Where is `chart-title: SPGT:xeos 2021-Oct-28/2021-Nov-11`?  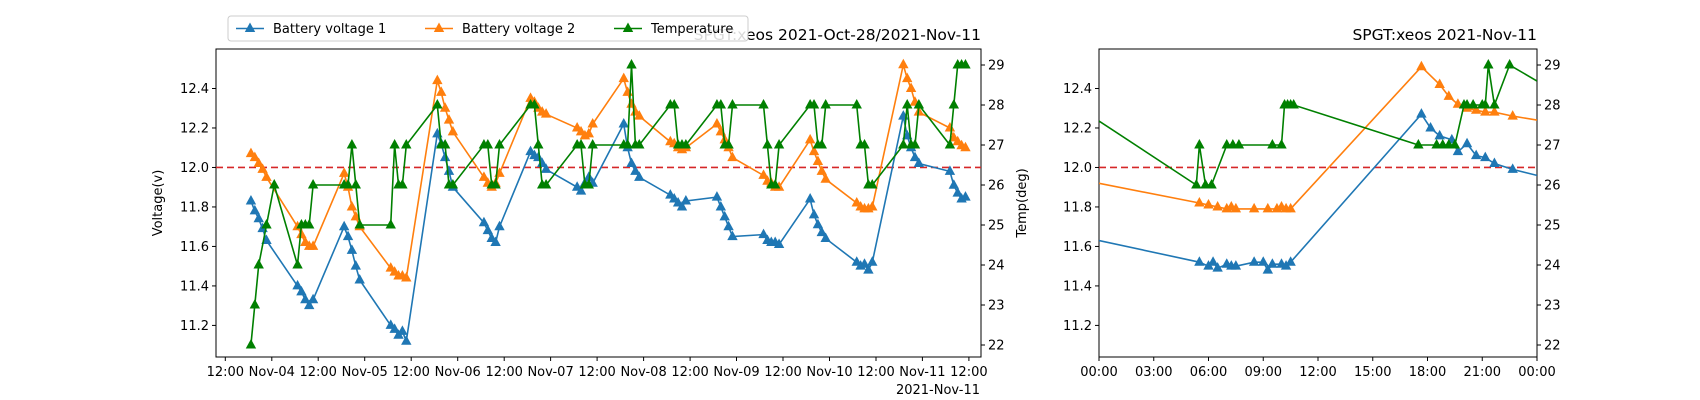
chart-title: SPGT:xeos 2021-Oct-28/2021-Nov-11 is located at coordinates (837, 35).